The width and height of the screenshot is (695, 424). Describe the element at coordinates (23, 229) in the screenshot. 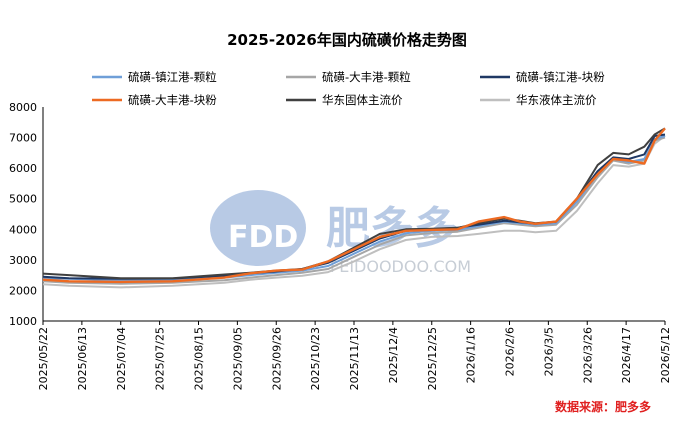

I see `y-tick-label: 4000` at that location.